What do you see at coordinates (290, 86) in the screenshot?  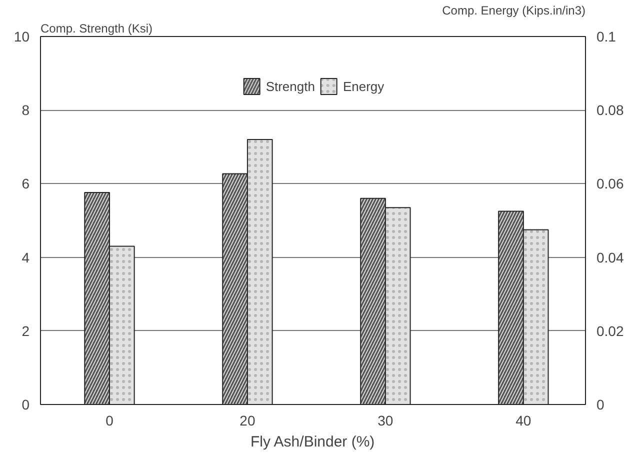 I see `legend-label: Strength` at bounding box center [290, 86].